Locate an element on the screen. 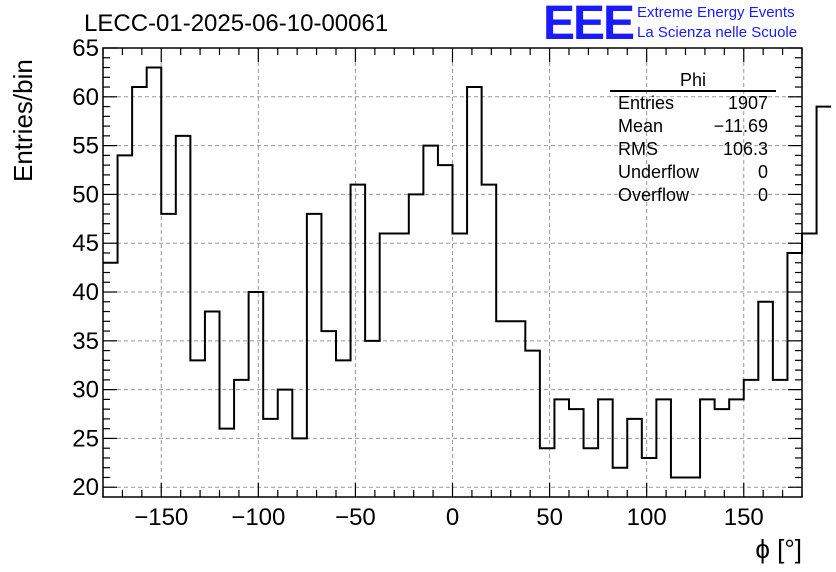 This screenshot has height=572, width=836. x-tick-label: −100 is located at coordinates (258, 517).